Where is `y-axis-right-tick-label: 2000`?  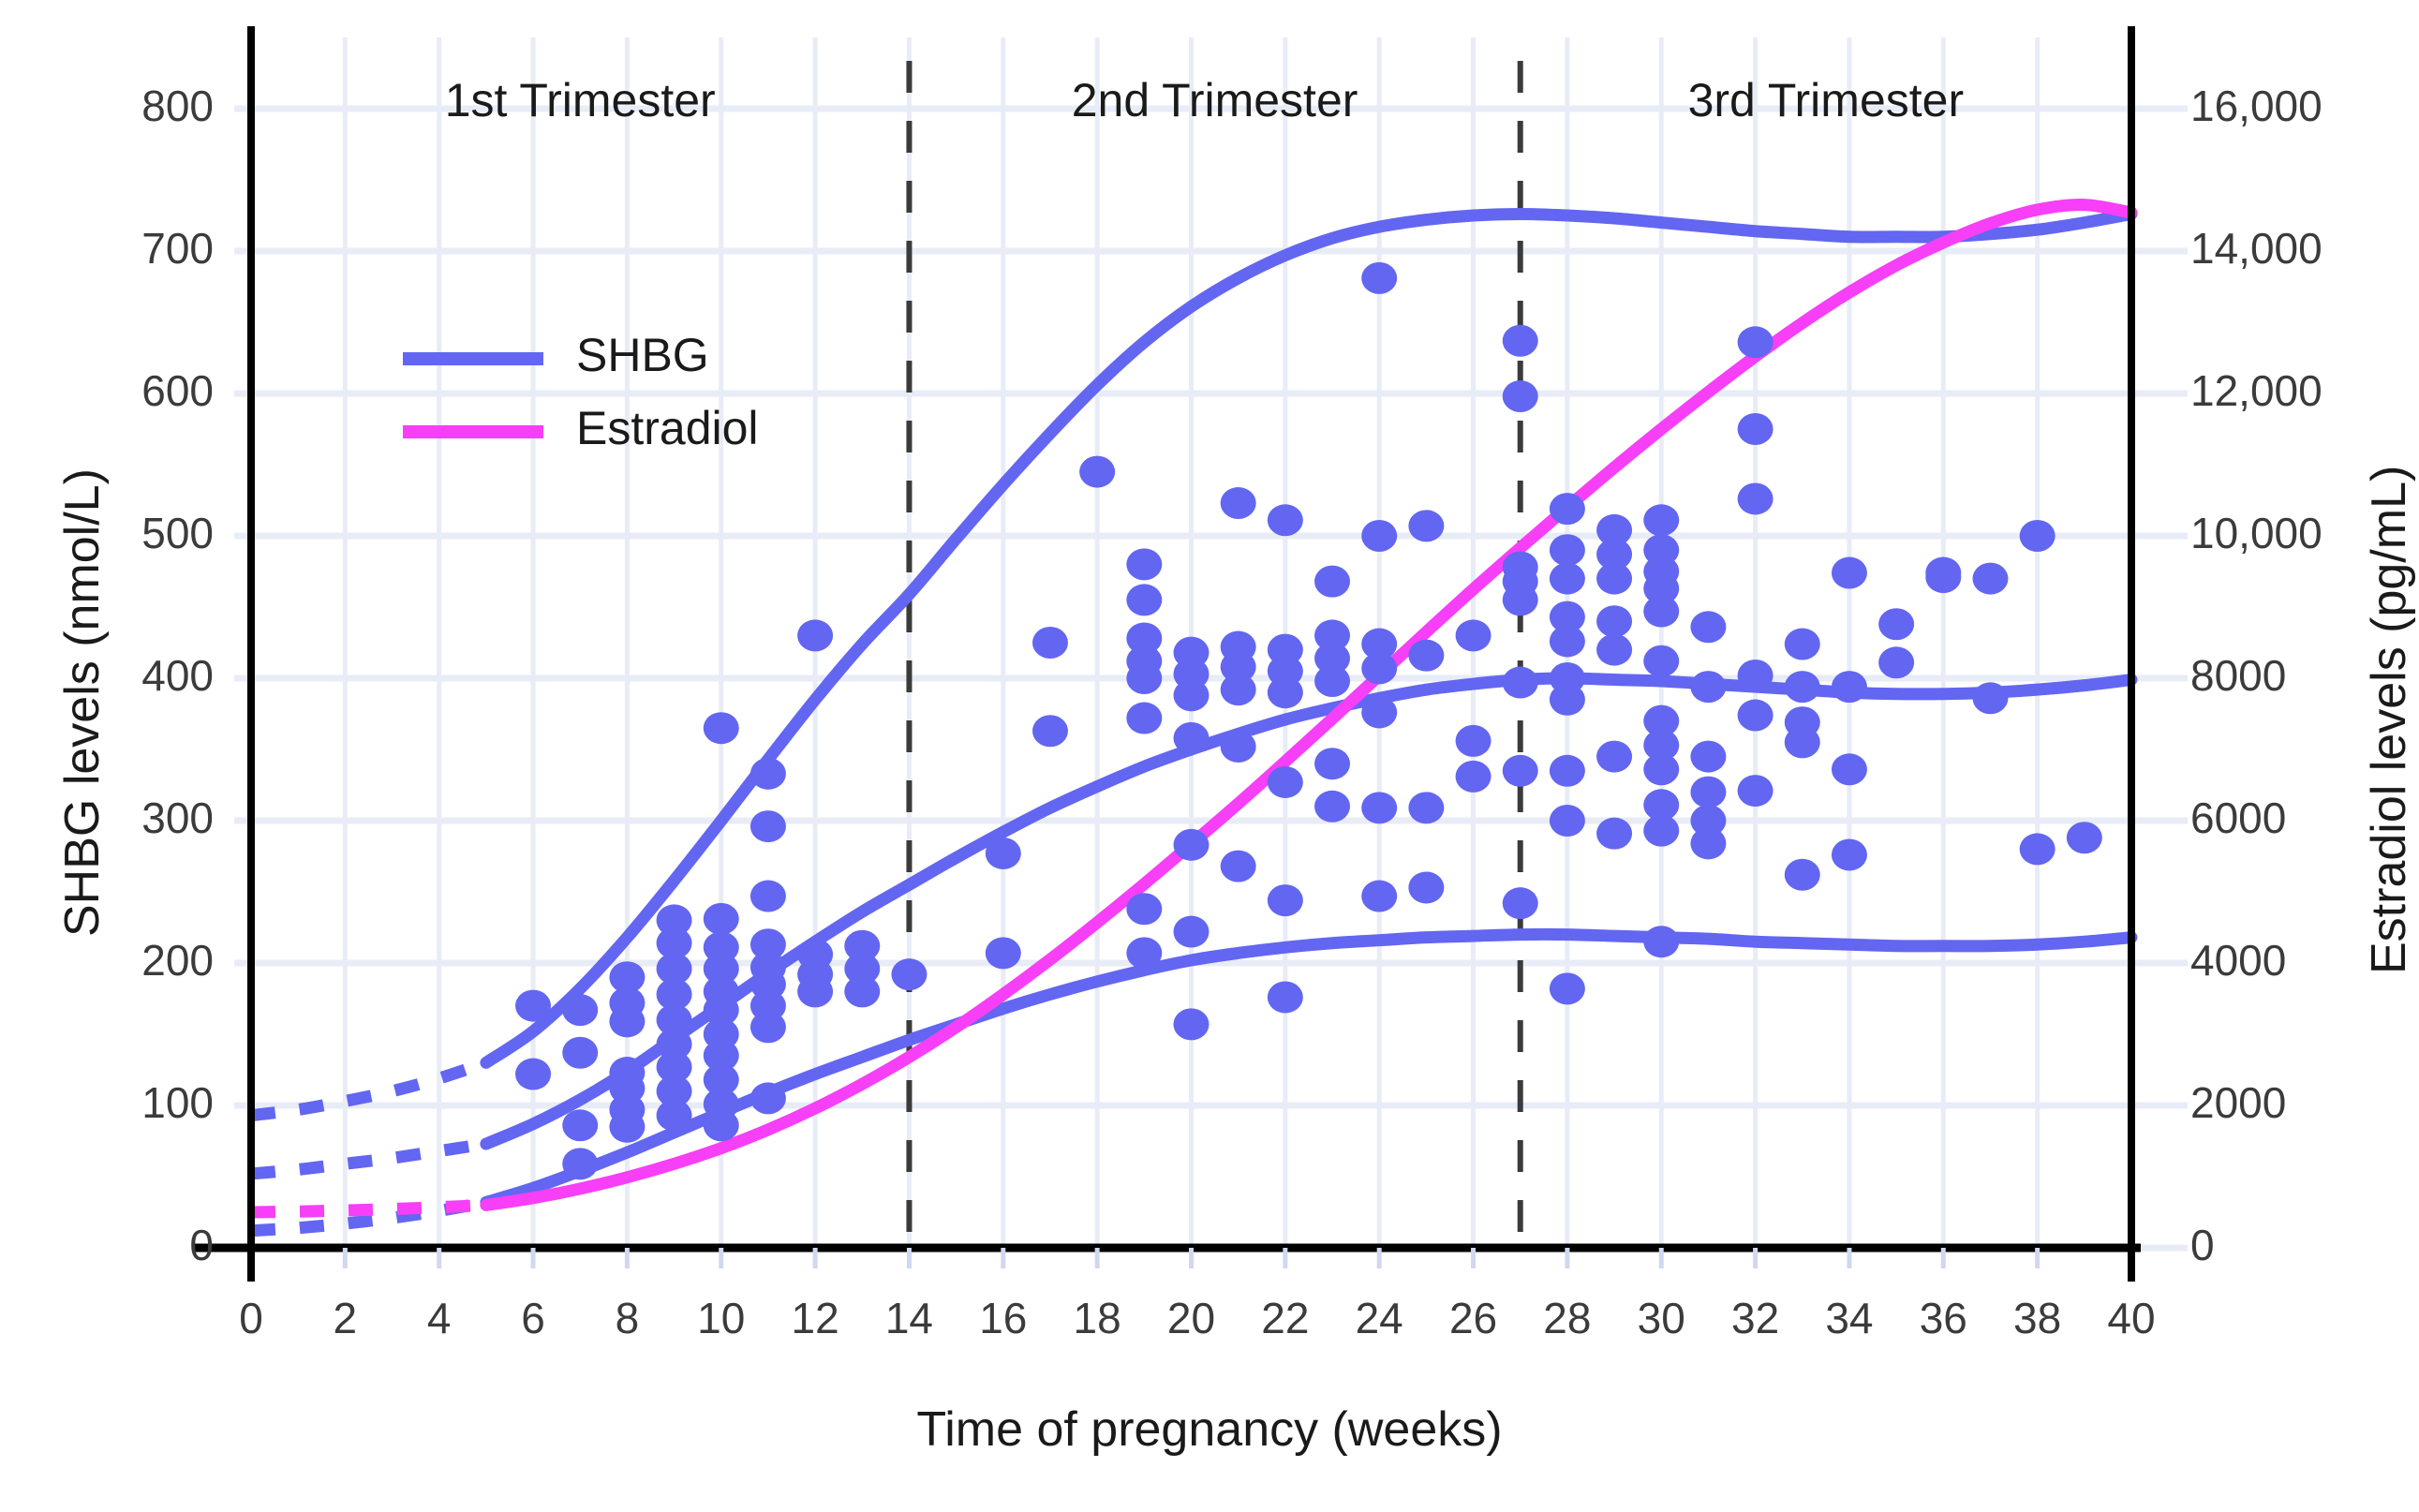
y-axis-right-tick-label: 2000 is located at coordinates (2238, 1102).